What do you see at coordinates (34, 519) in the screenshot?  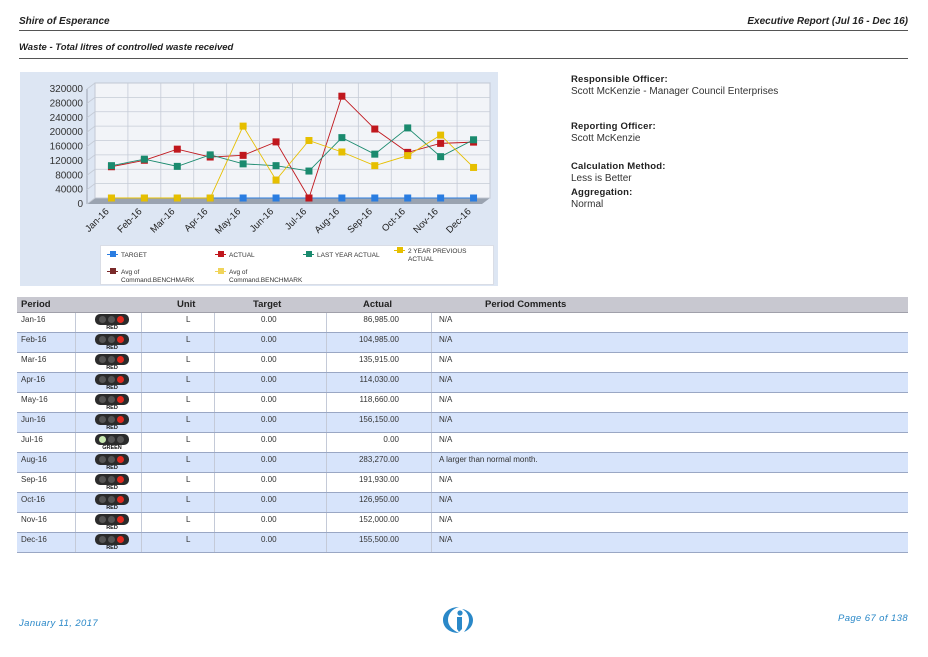 I see `row-period: Nov-16` at bounding box center [34, 519].